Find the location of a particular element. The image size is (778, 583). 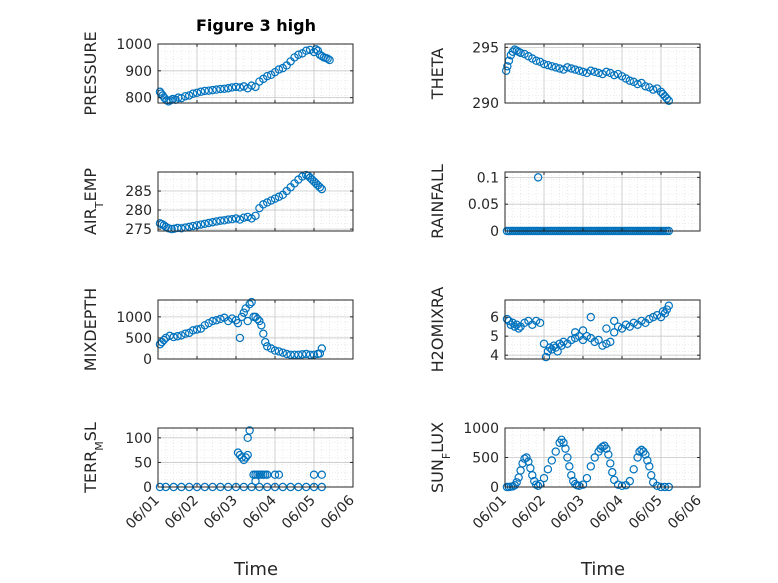

y-tick-label: 0.1 is located at coordinates (488, 178).